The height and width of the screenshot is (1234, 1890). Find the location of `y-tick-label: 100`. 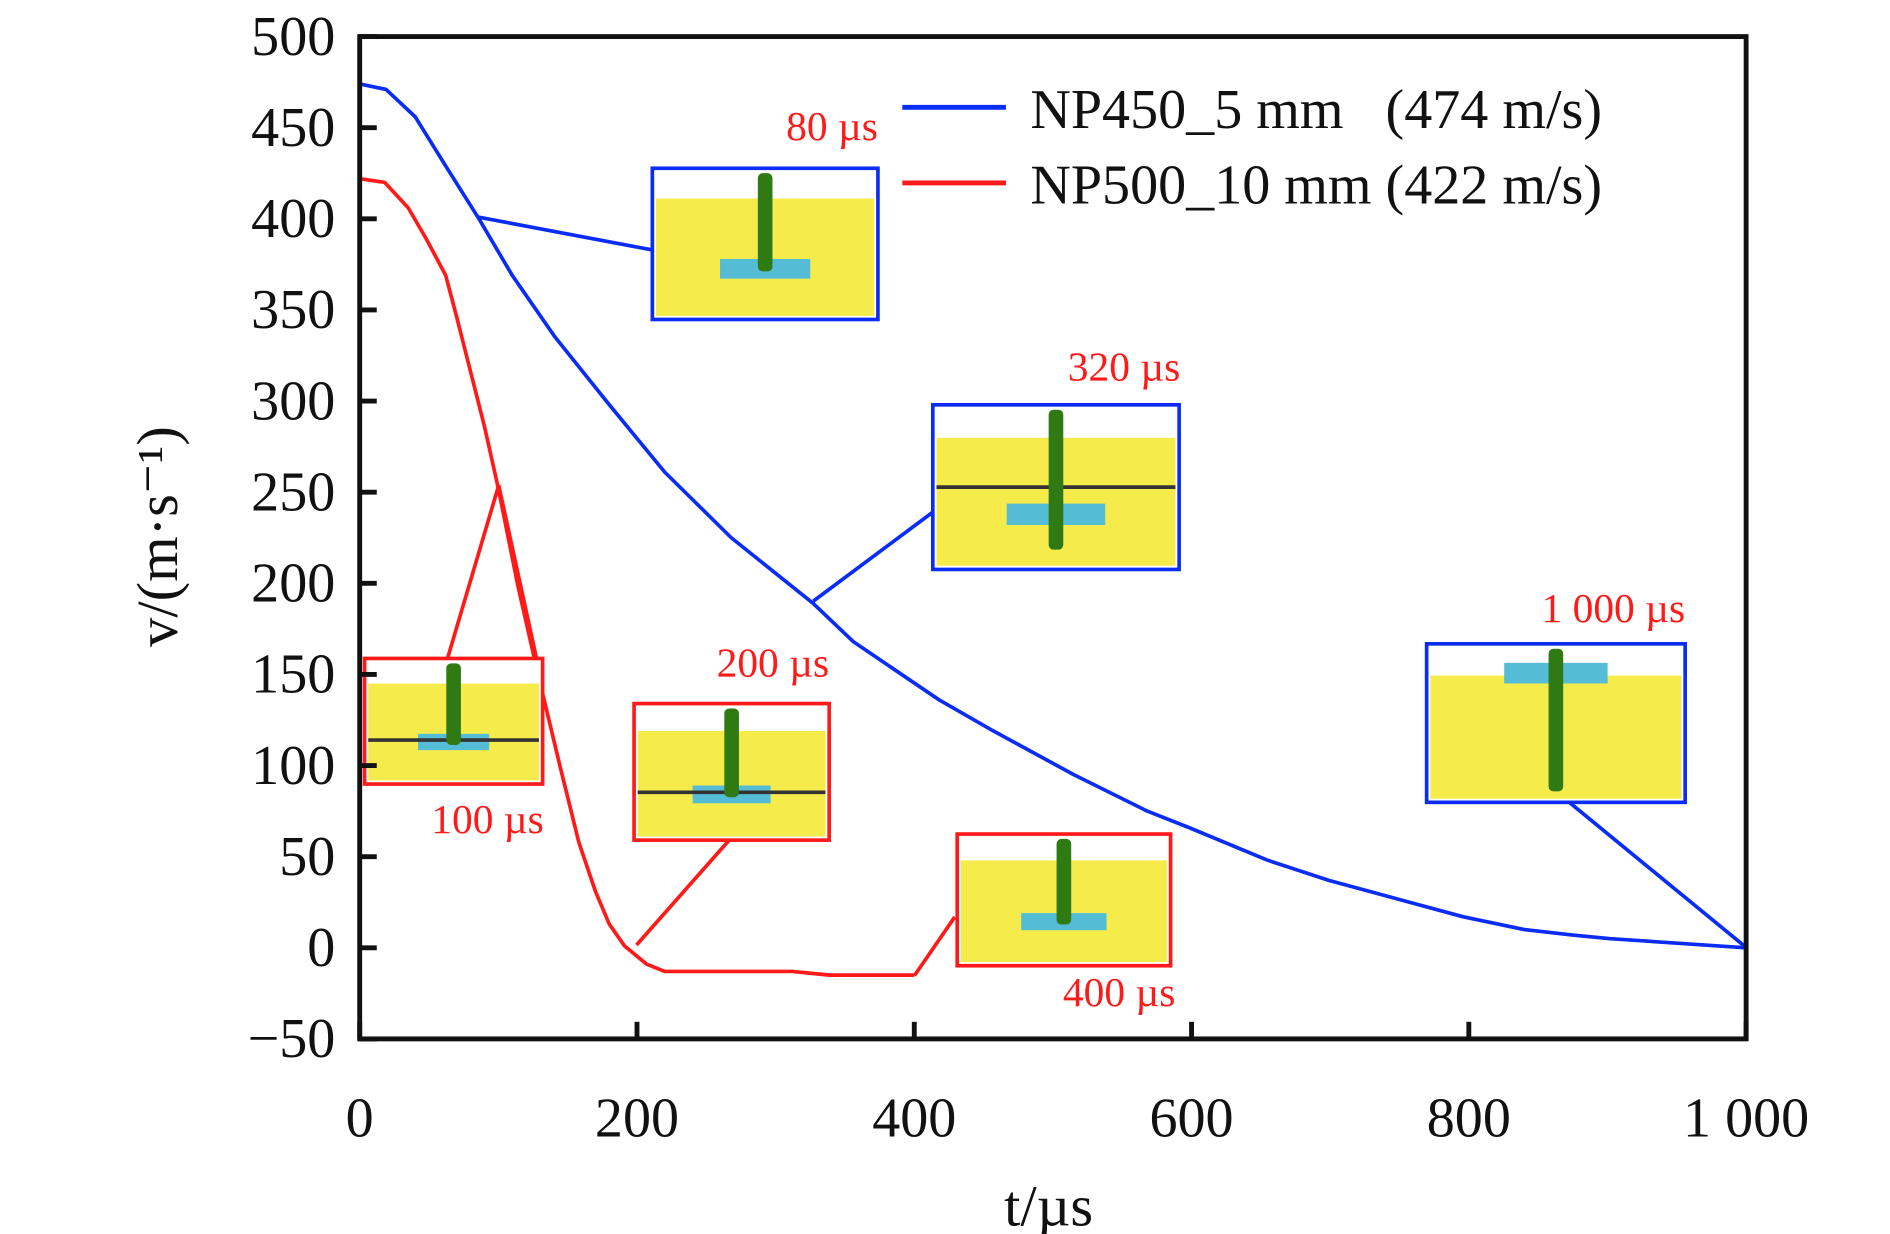

y-tick-label: 100 is located at coordinates (293, 766).